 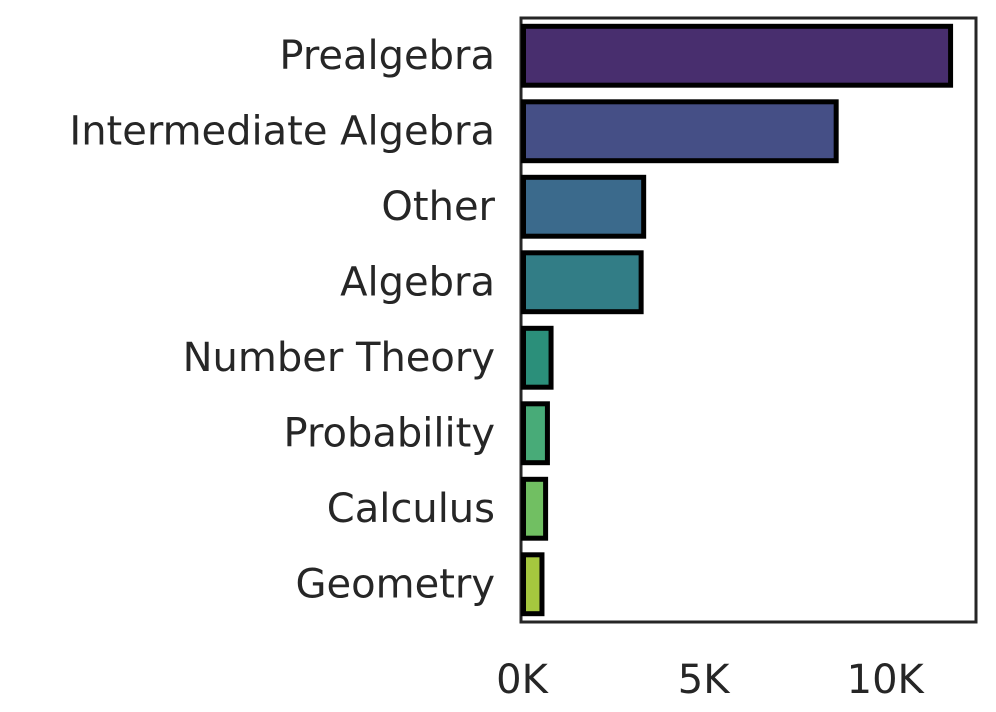 What do you see at coordinates (533, 584) in the screenshot?
I see `bar-geometry` at bounding box center [533, 584].